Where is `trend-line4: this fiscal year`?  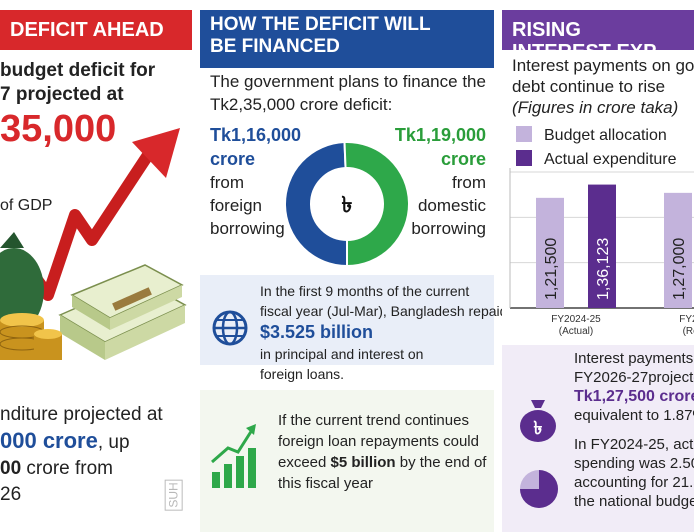
trend-line4: this fiscal year is located at coordinates (326, 483).